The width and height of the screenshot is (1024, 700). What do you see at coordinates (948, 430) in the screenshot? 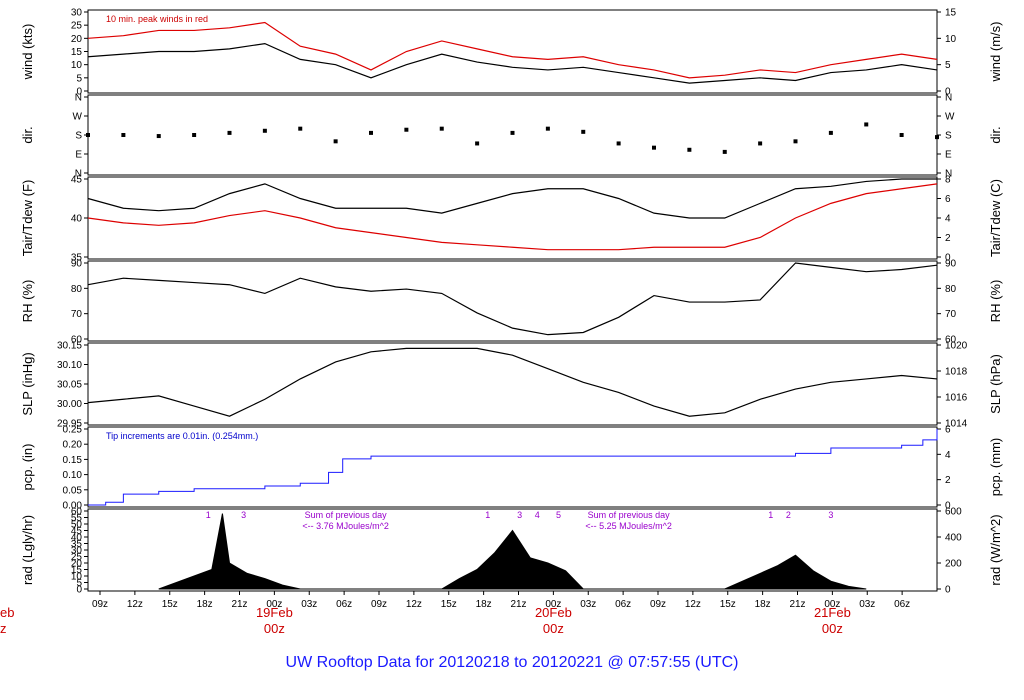
I see `y-tick-label-right: 6` at bounding box center [948, 430].